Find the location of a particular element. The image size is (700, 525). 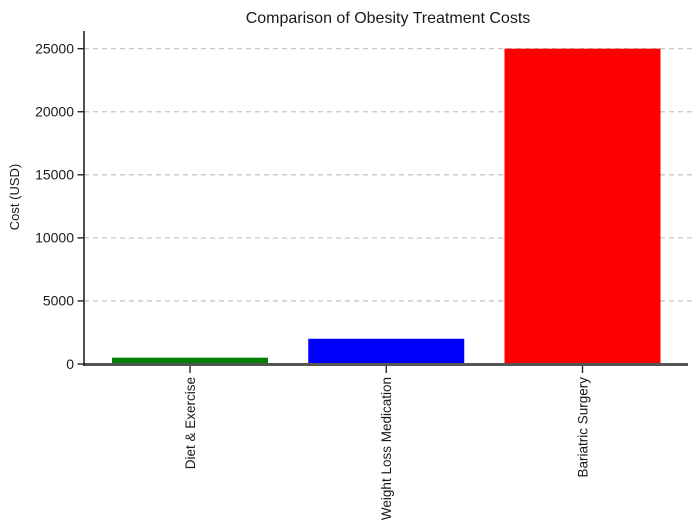

chart-title: Comparison of Obesity Treatment Costs is located at coordinates (388, 18).